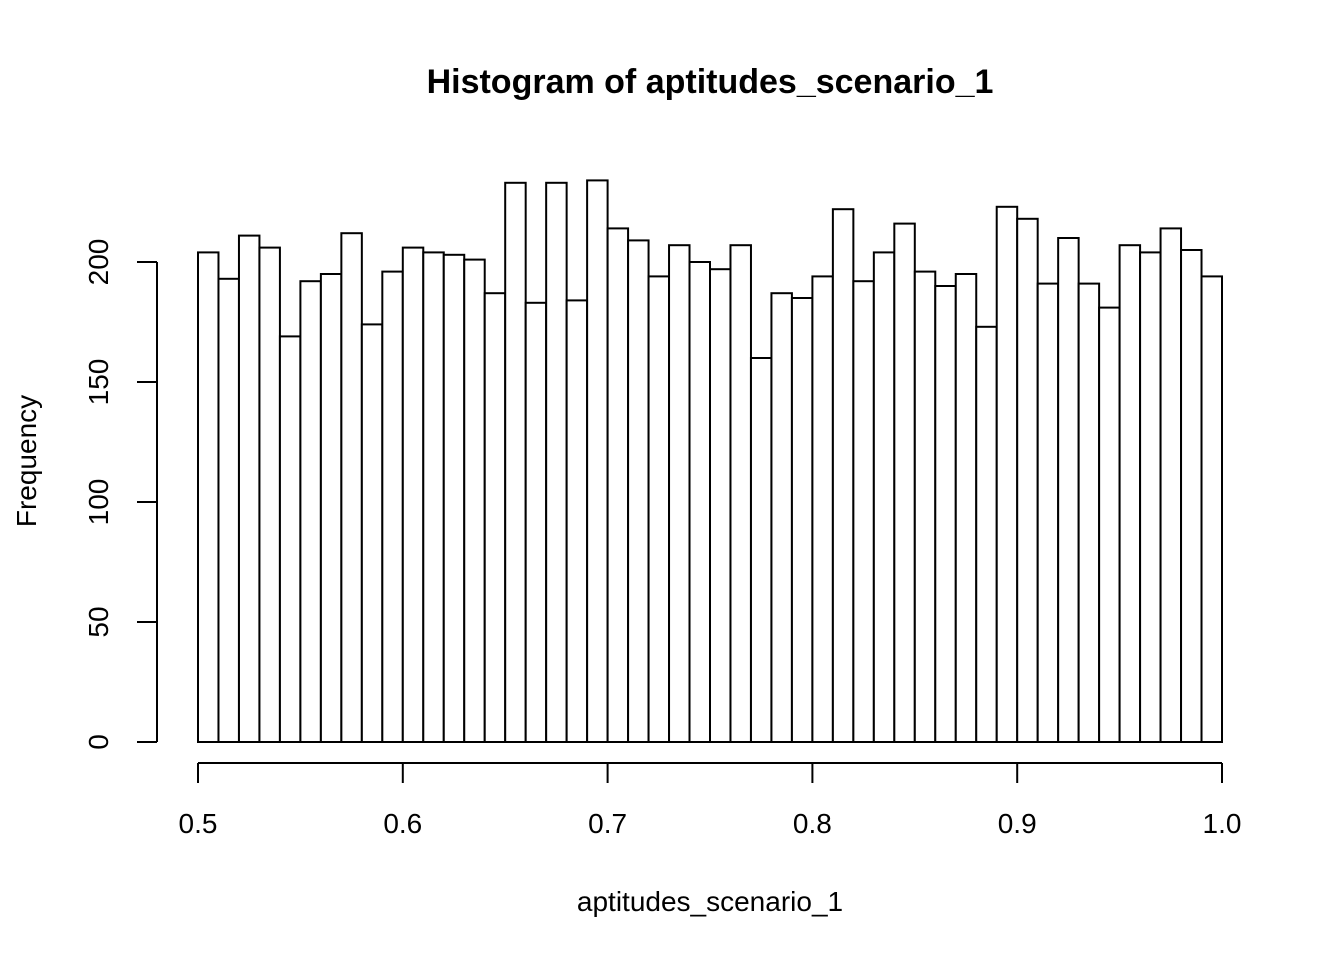 This screenshot has width=1344, height=960. I want to click on x-tick-label: 0.6, so click(402, 823).